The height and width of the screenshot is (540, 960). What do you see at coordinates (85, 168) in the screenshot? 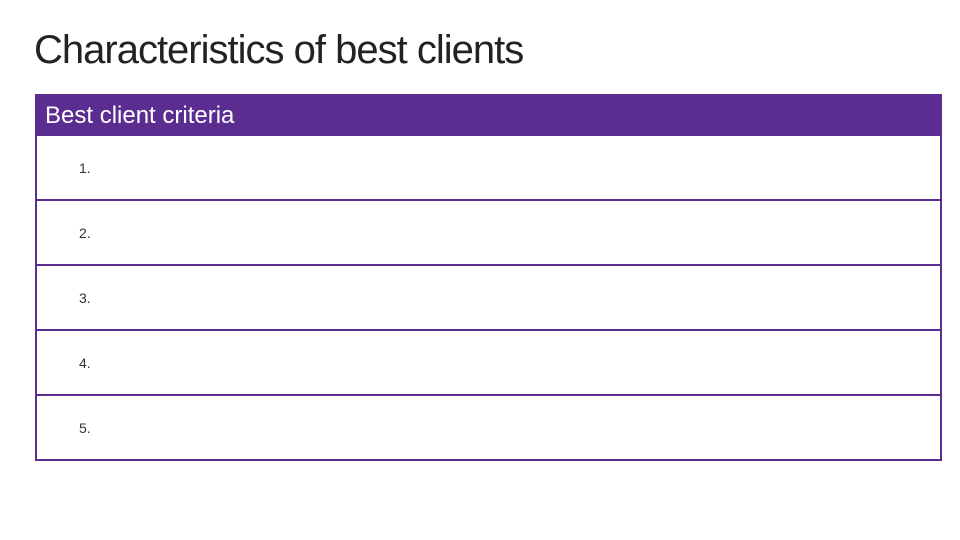
I see `row-number: 1.` at bounding box center [85, 168].